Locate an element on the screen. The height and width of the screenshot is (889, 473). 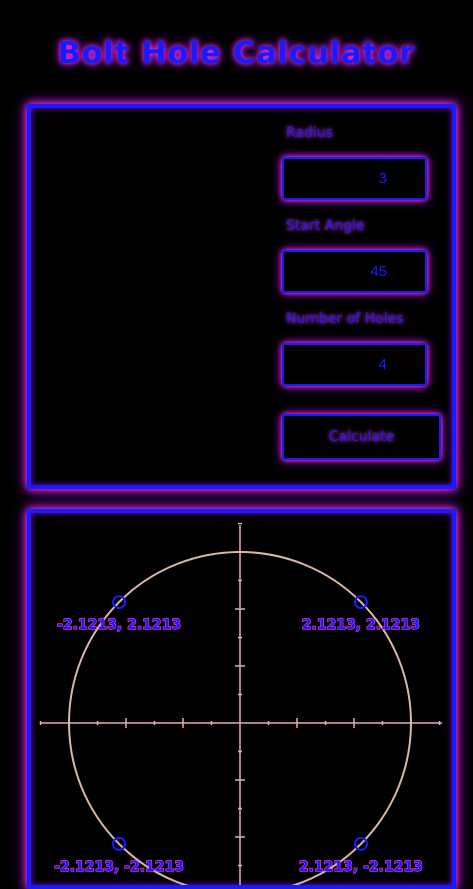
start-angle-label: Start Angle is located at coordinates (325, 226).